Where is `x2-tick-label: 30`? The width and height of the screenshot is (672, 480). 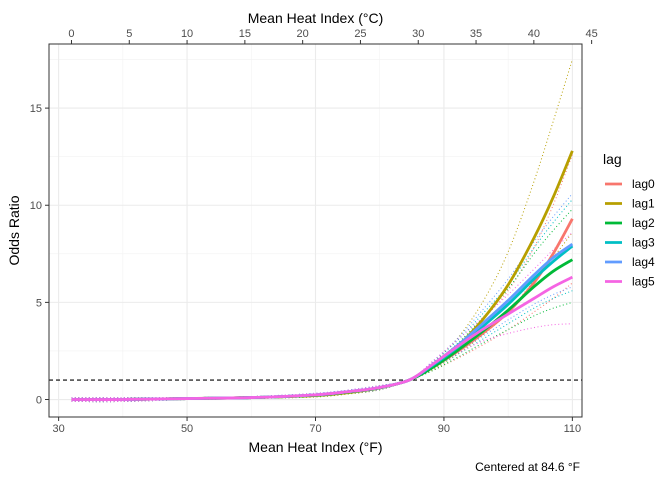 x2-tick-label: 30 is located at coordinates (418, 34).